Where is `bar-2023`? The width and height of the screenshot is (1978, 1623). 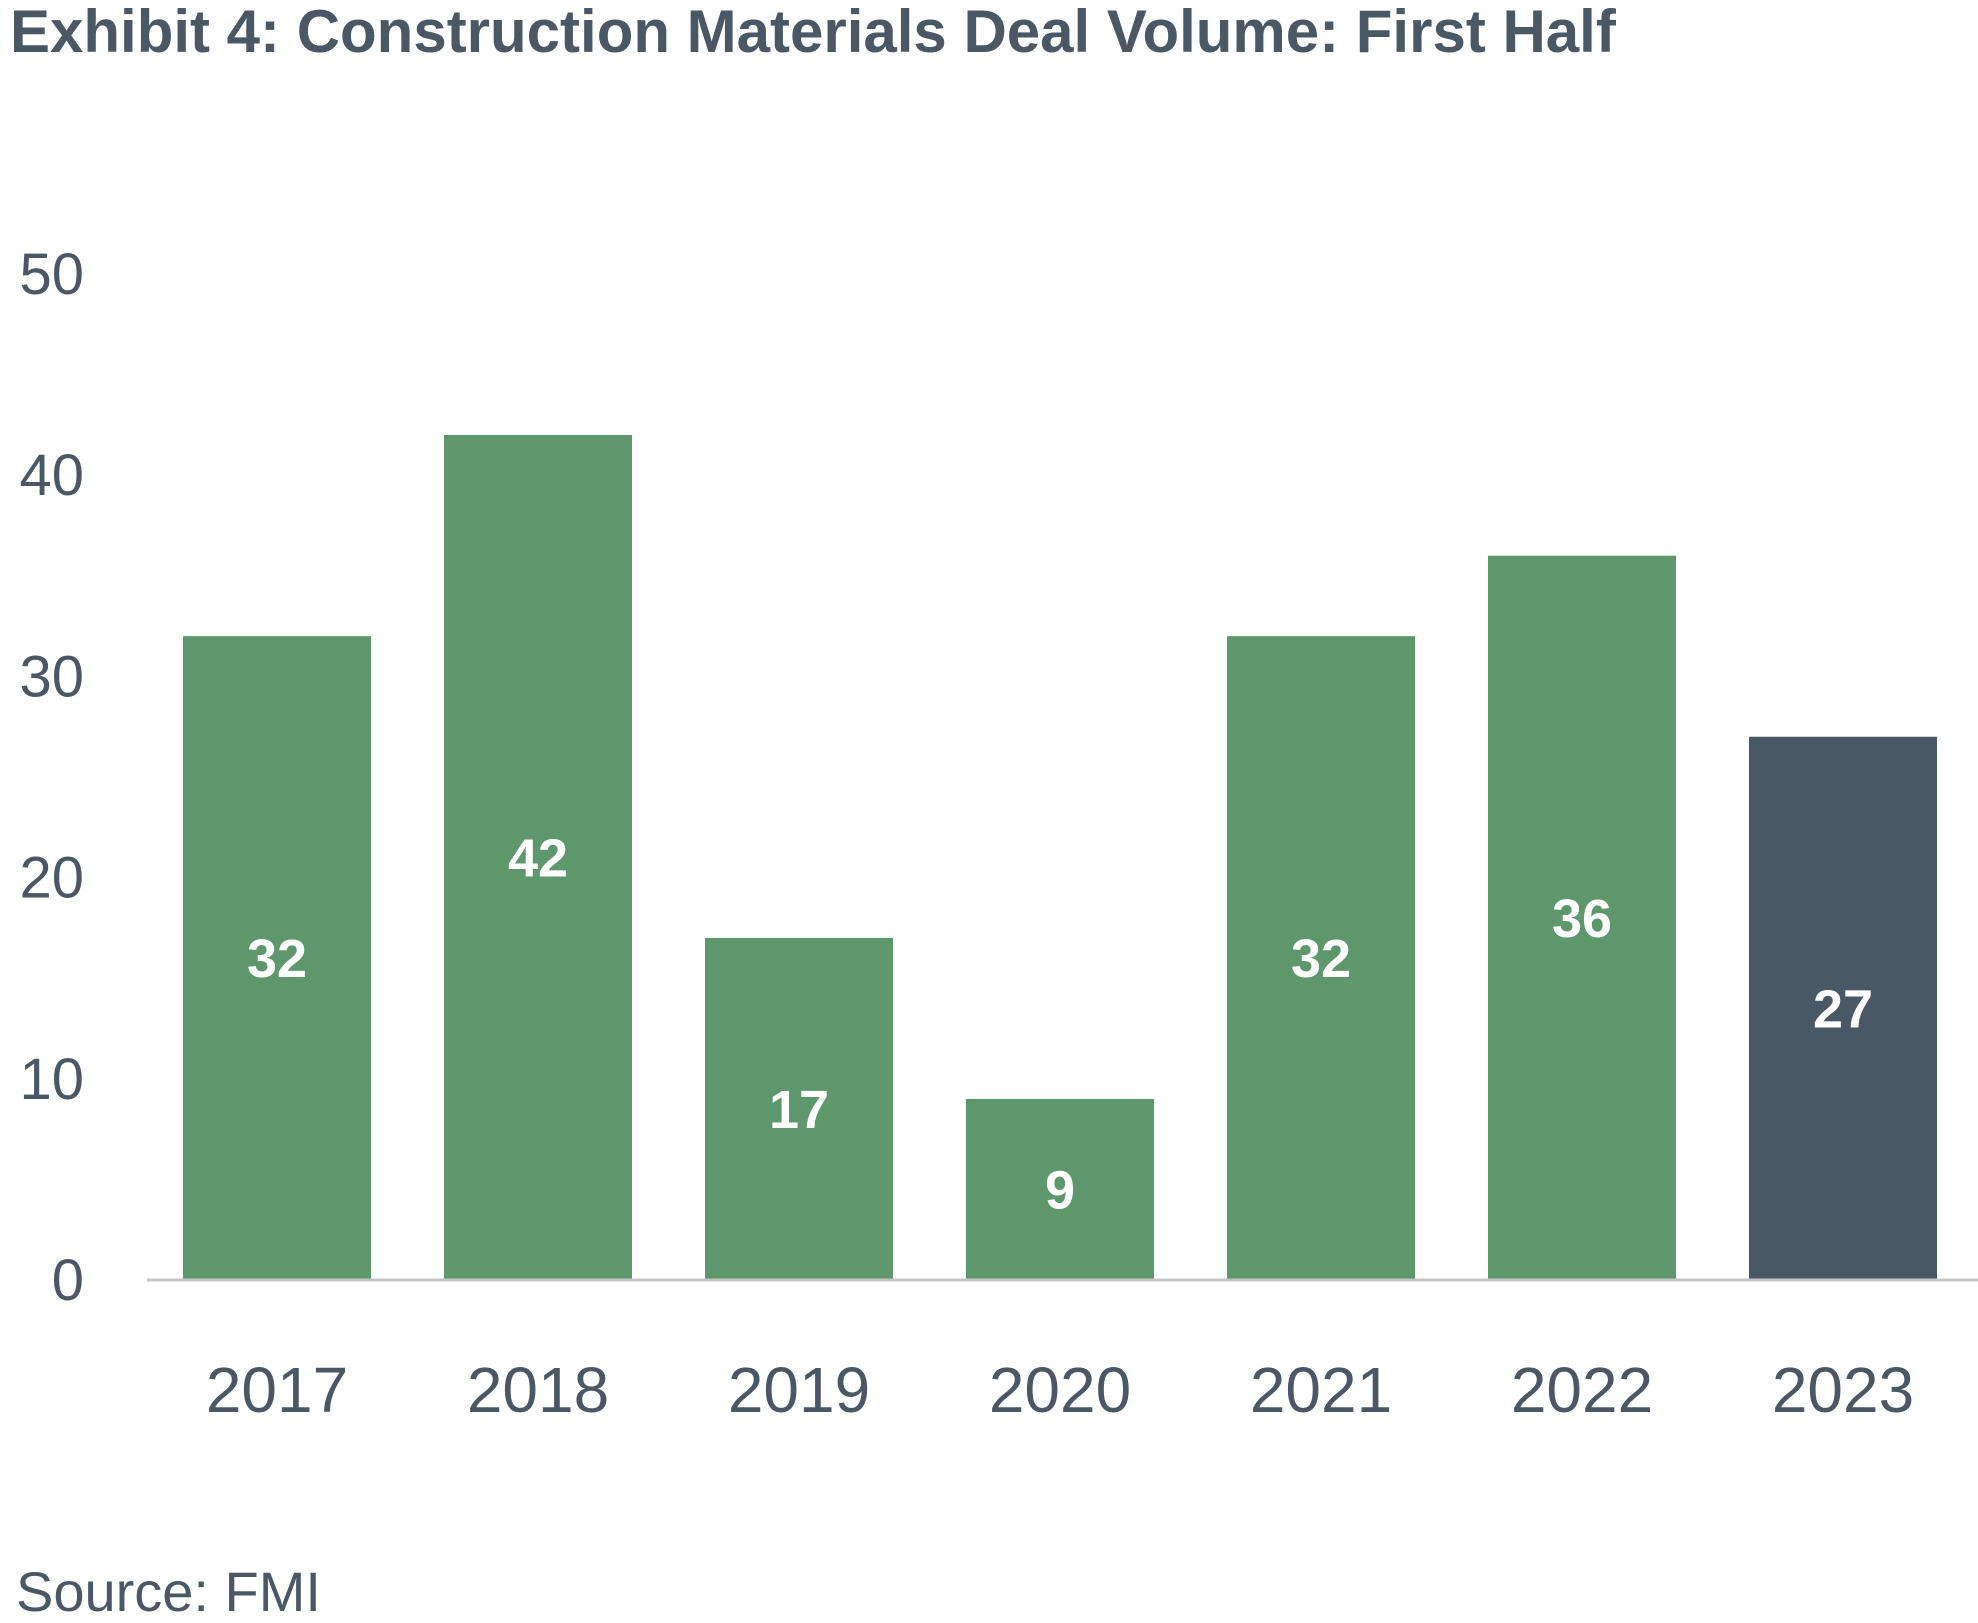 bar-2023 is located at coordinates (1843, 1008).